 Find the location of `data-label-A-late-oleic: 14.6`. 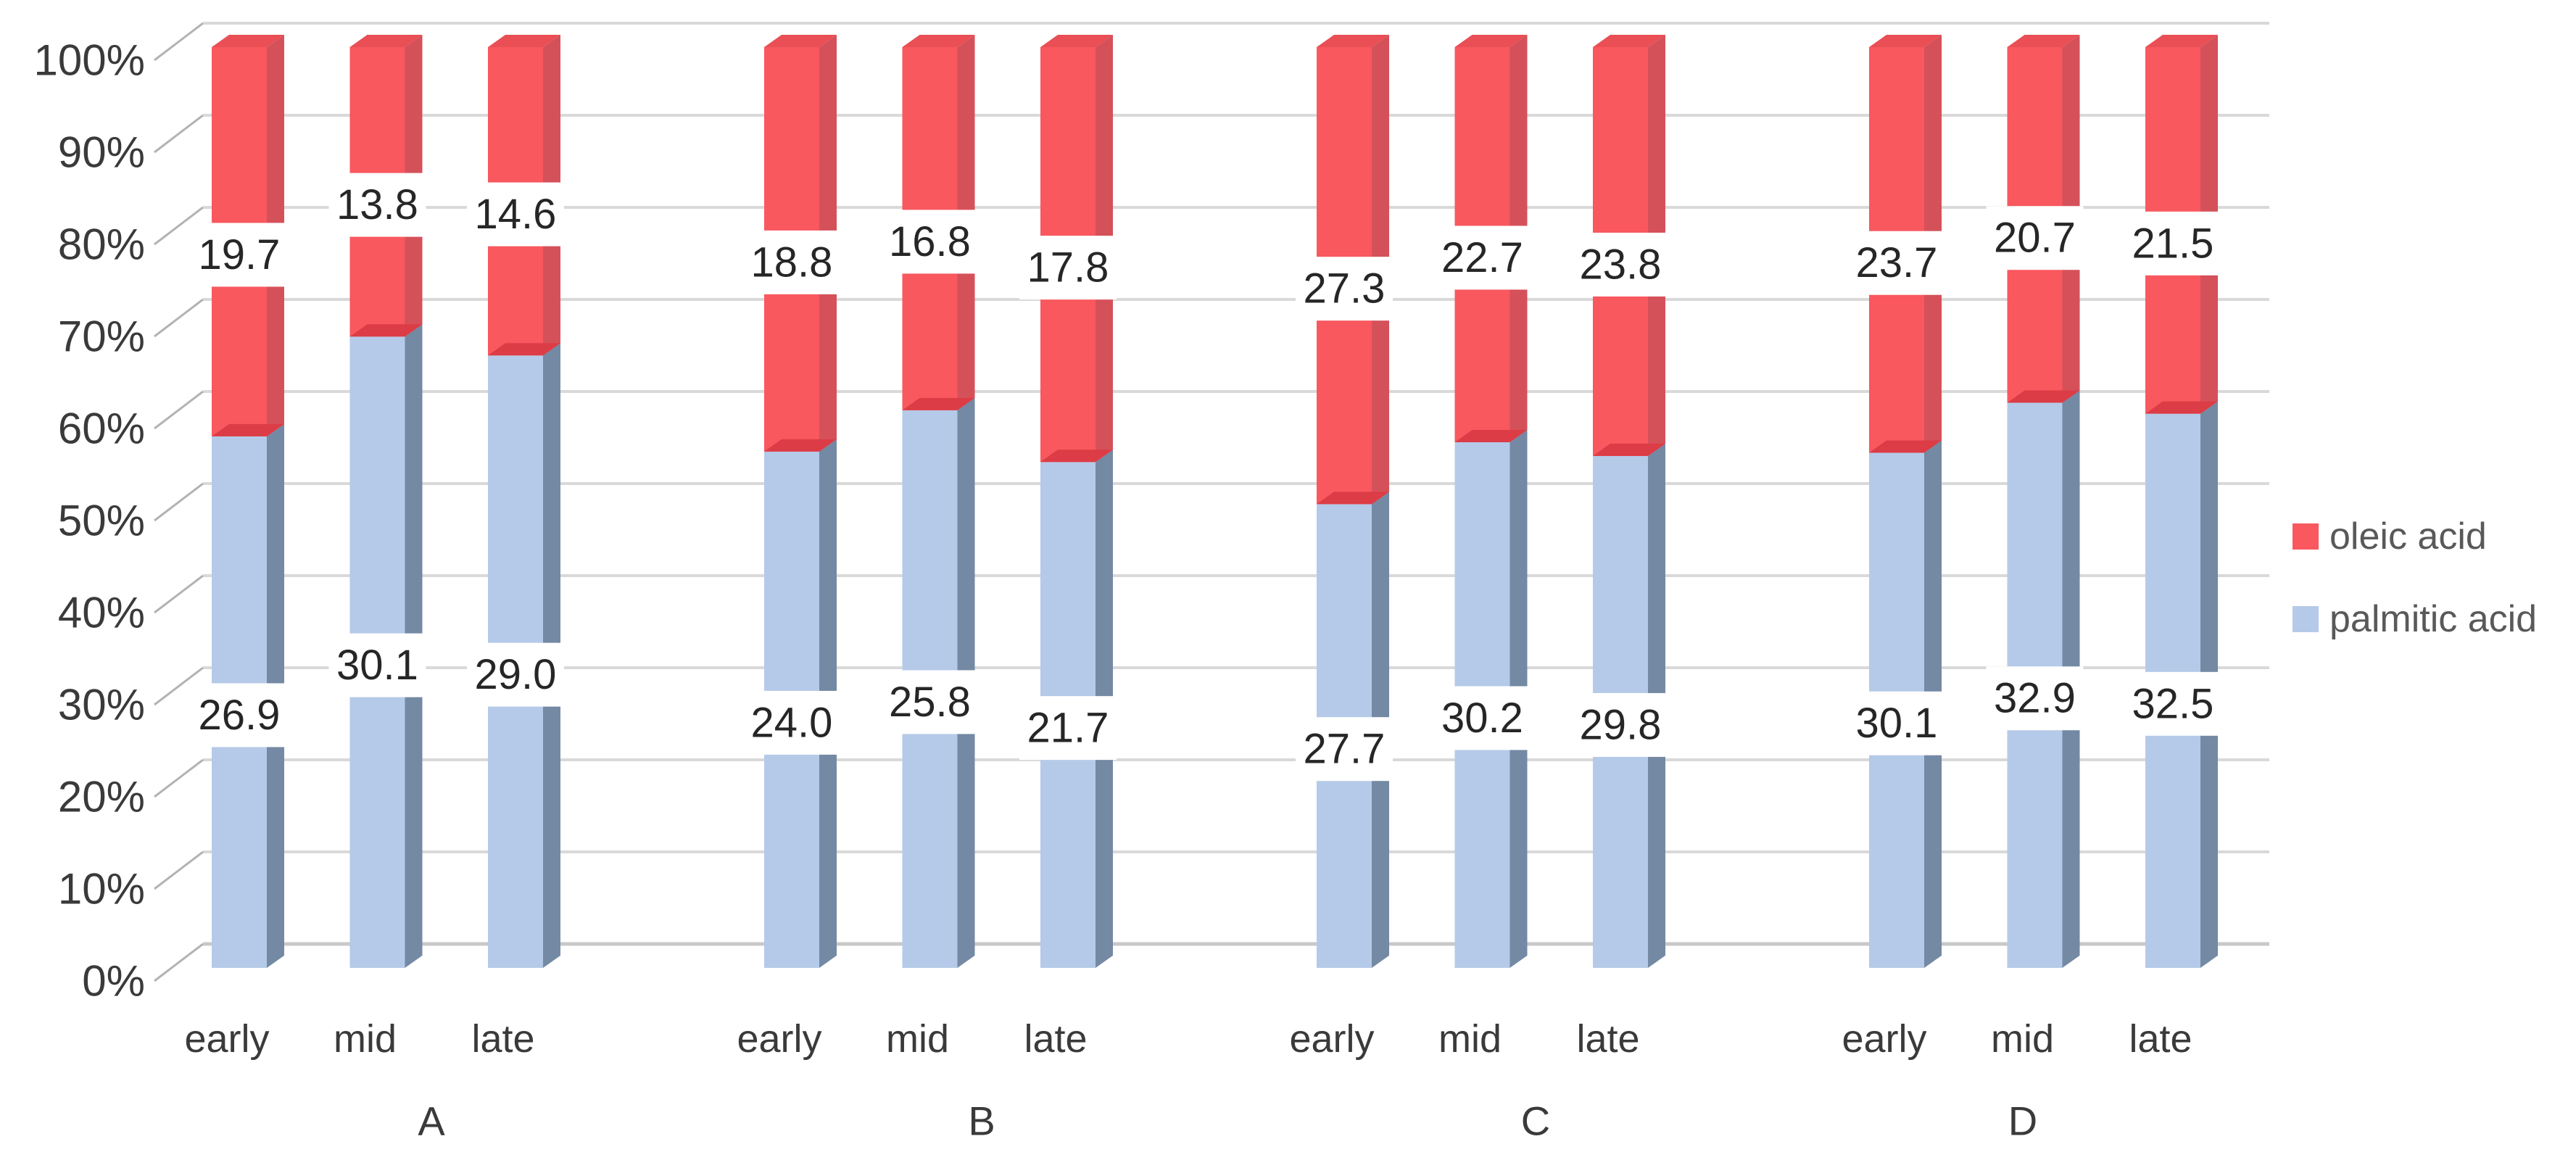

data-label-A-late-oleic: 14.6 is located at coordinates (516, 214).